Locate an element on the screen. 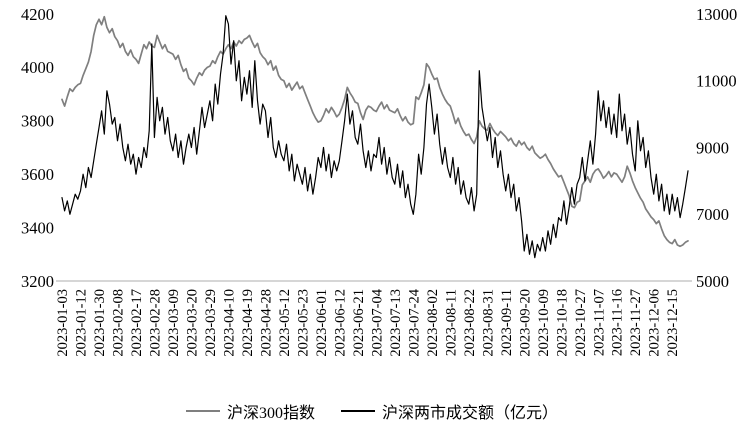 The image size is (744, 433). x-axis-date-label: 2023-08-22 is located at coordinates (470, 323).